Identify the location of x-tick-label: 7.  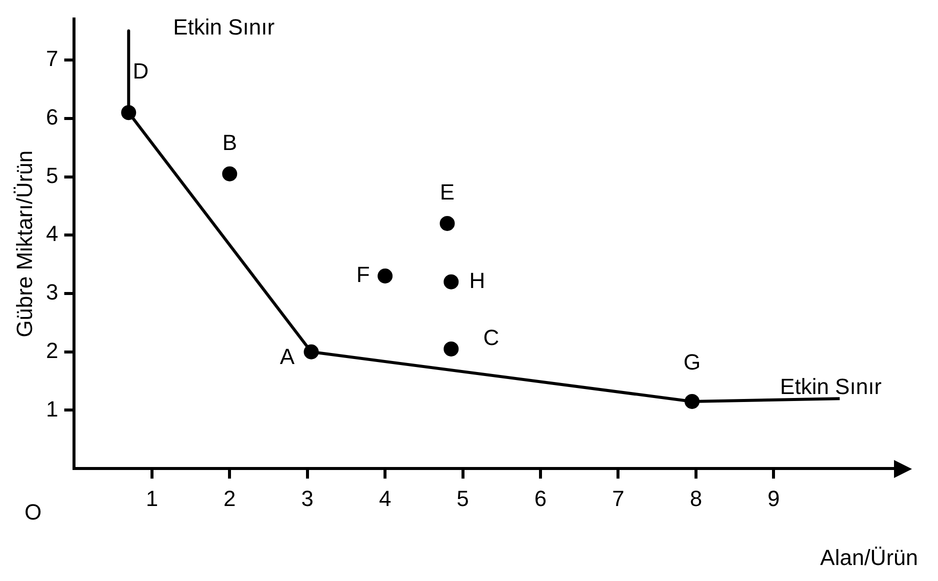
(618, 498).